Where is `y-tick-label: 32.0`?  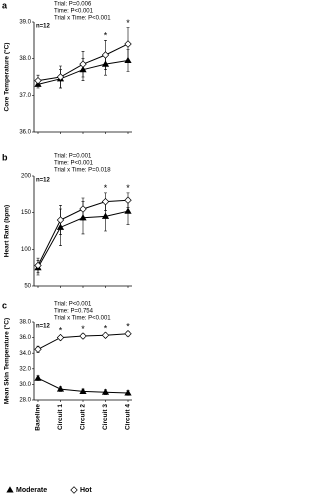
y-tick-label: 32.0 is located at coordinates (25, 369).